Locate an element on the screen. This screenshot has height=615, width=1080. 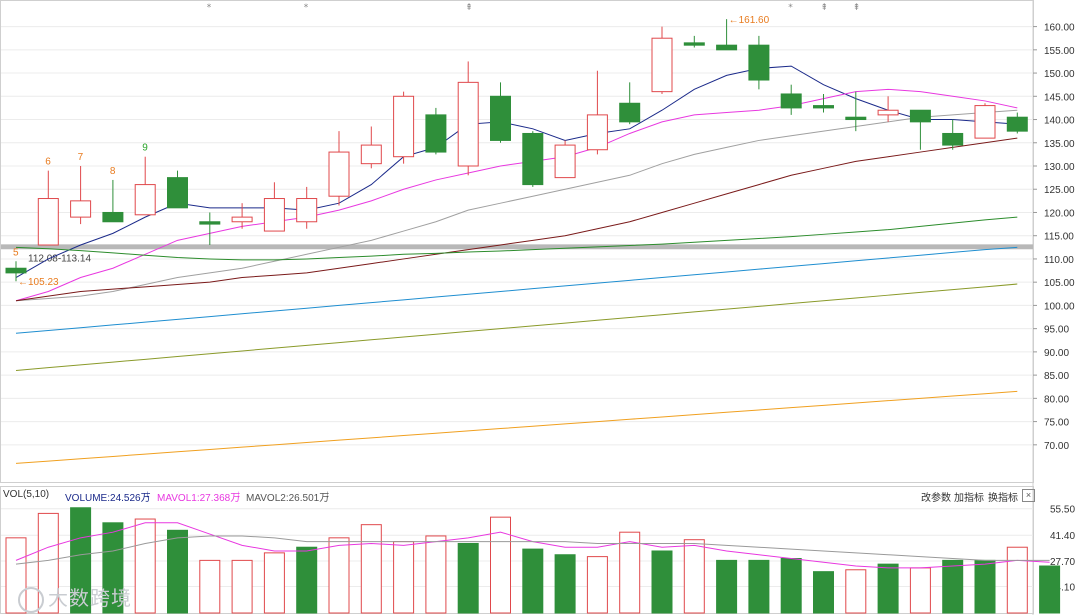
y-tick-label: 135.00 is located at coordinates (1059, 144).